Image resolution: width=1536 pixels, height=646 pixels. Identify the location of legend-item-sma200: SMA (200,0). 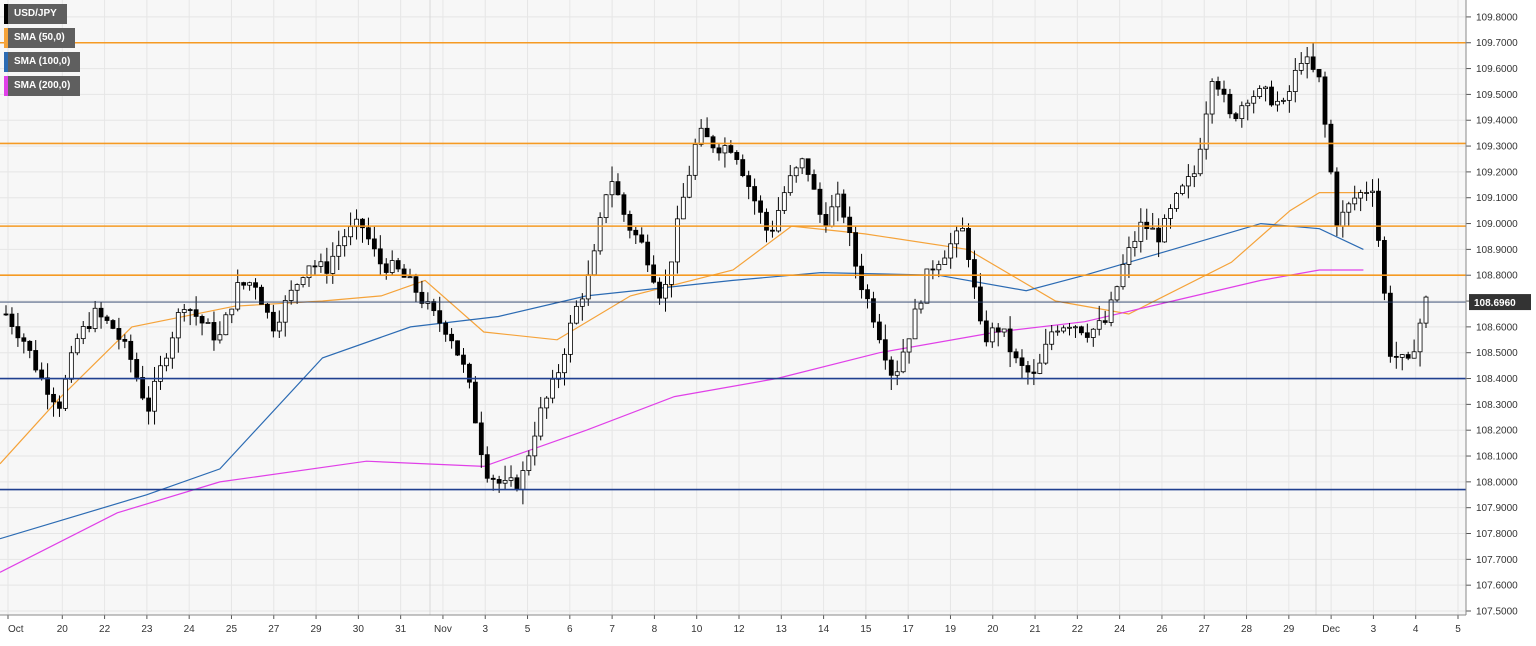
(42, 86).